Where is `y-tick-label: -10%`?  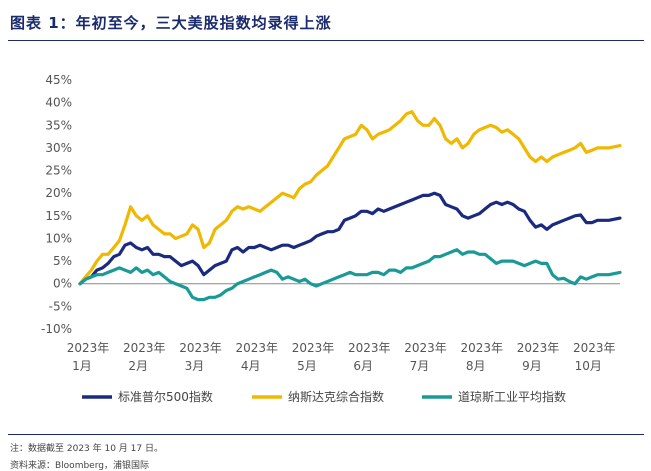
y-tick-label: -10% is located at coordinates (56, 329).